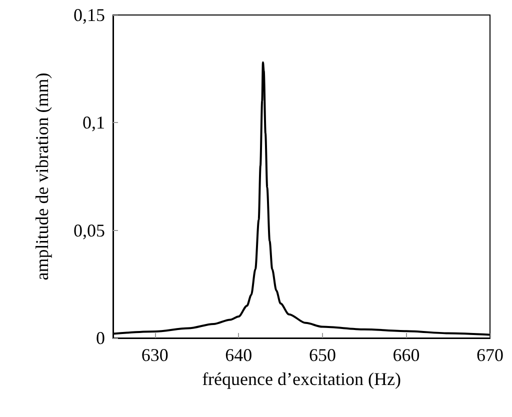 The width and height of the screenshot is (512, 417). Describe the element at coordinates (238, 355) in the screenshot. I see `x-tick-label: 640` at that location.